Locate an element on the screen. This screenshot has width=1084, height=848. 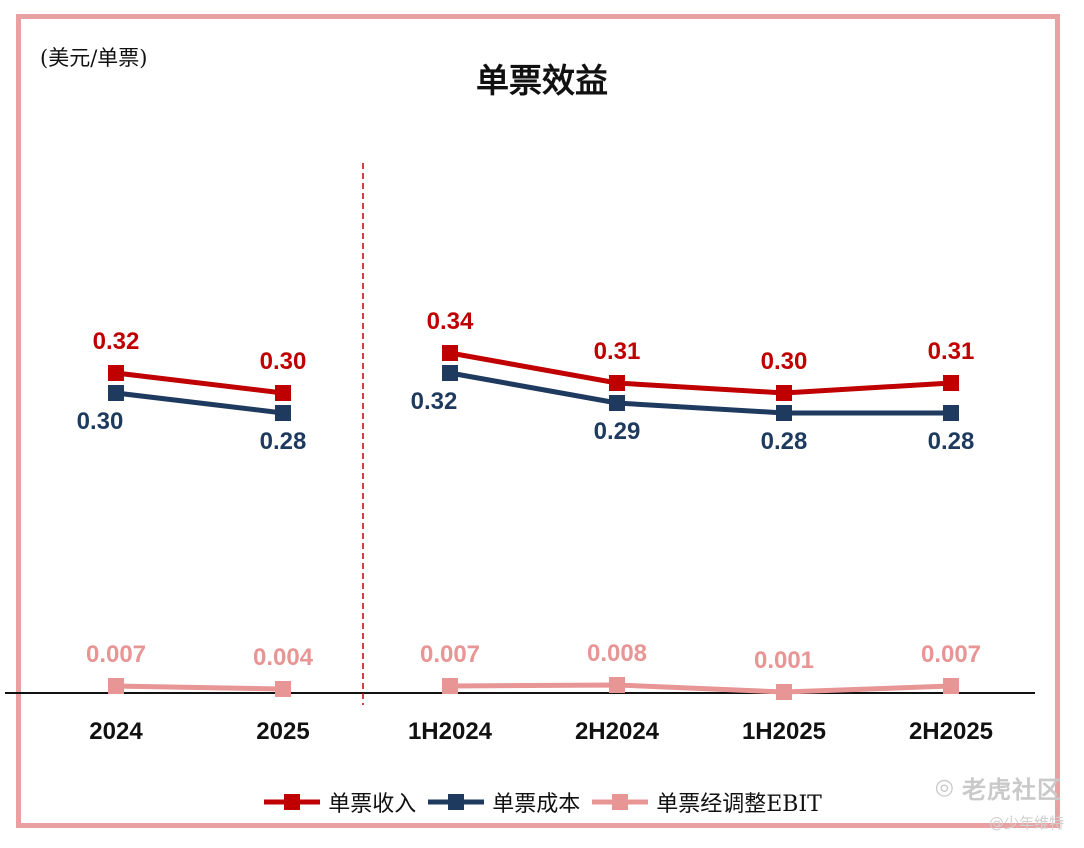
legend-item: 单票收入 is located at coordinates (339, 802).